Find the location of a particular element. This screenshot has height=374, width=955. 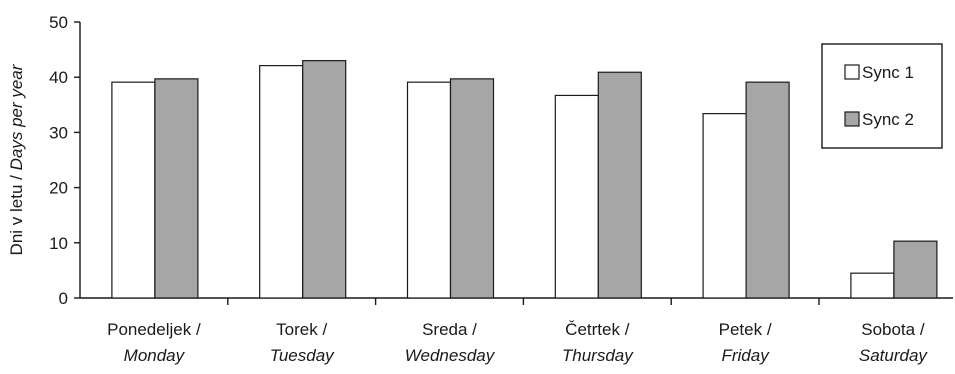

x-tick-label-italic: Monday is located at coordinates (155, 355).